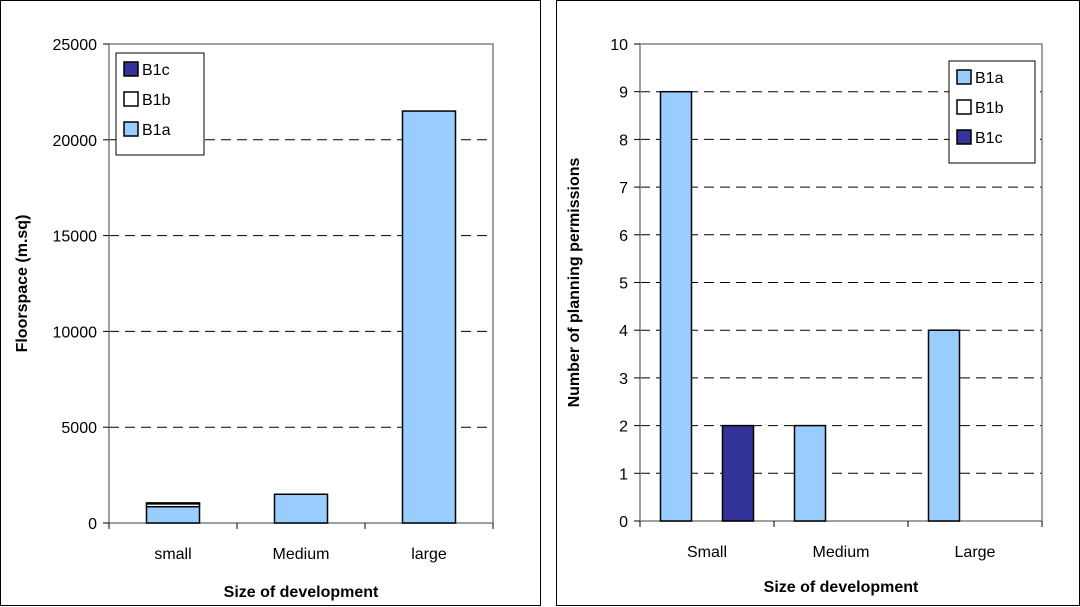 The width and height of the screenshot is (1080, 607). What do you see at coordinates (75, 141) in the screenshot?
I see `y-tick-label: 20000` at bounding box center [75, 141].